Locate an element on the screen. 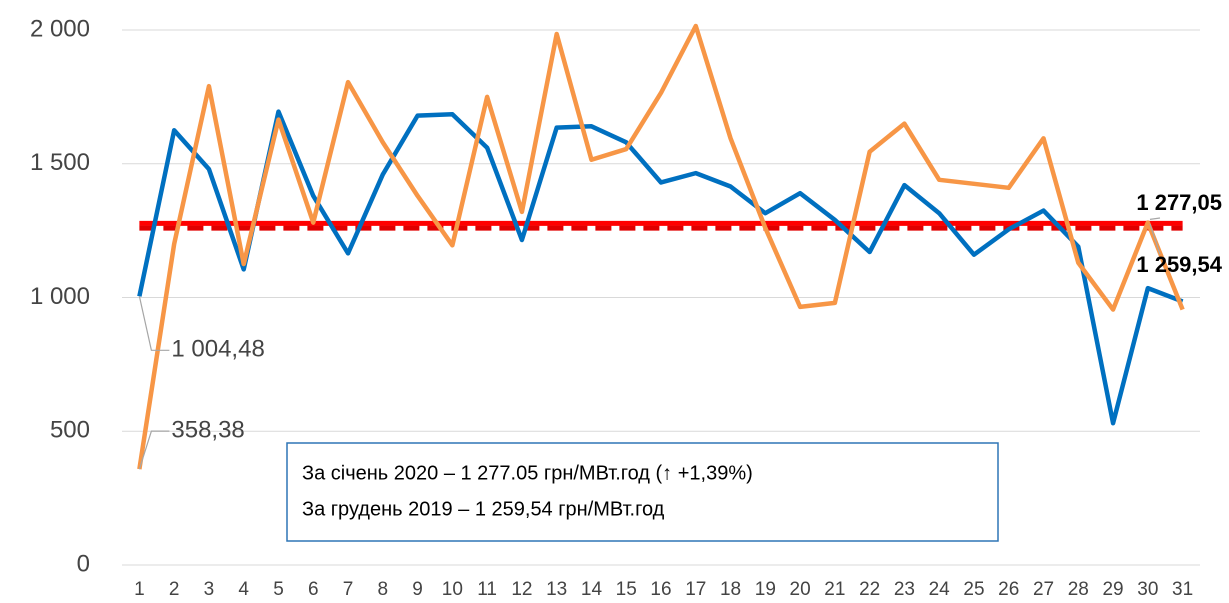 Image resolution: width=1229 pixels, height=603 pixels. x-tick-label: 18 is located at coordinates (730, 589).